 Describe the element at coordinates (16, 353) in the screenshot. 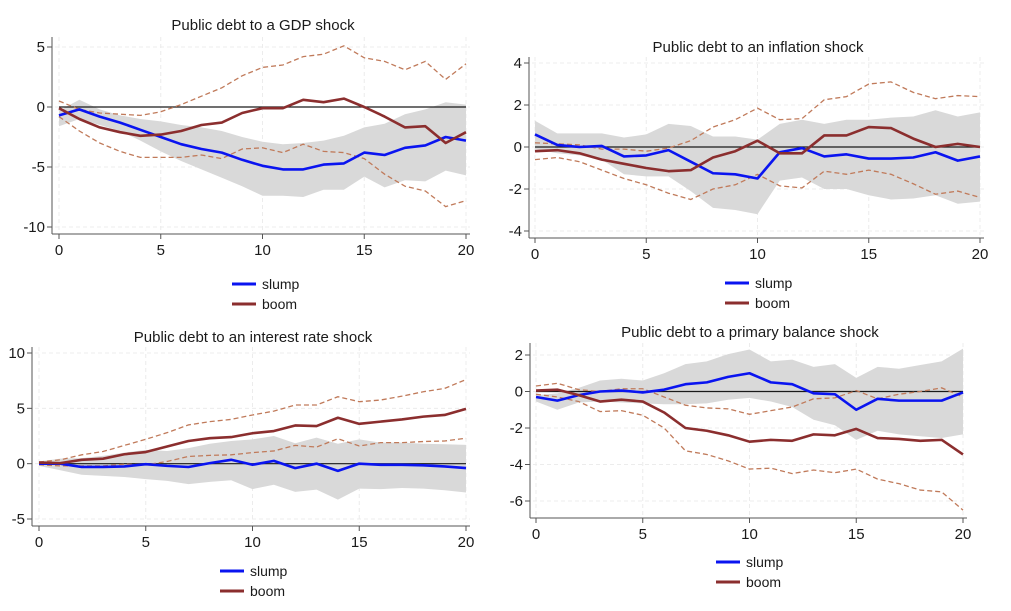

I see `y-tick-label: 10` at that location.